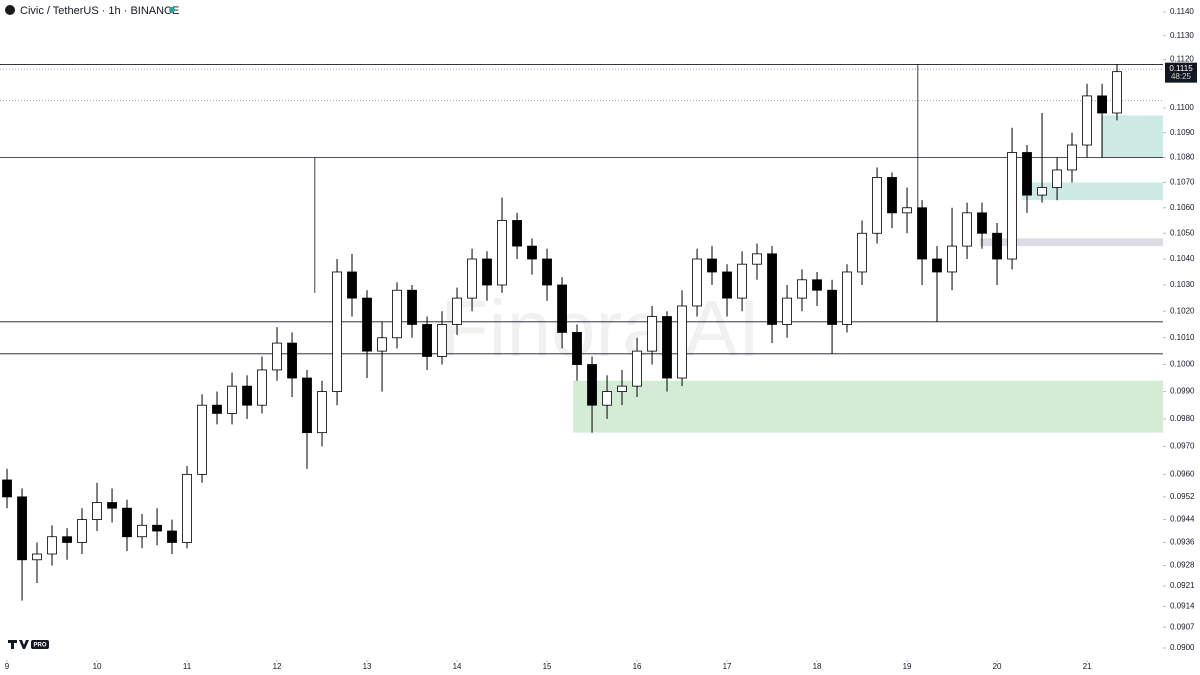 The height and width of the screenshot is (675, 1200). What do you see at coordinates (28, 644) in the screenshot?
I see `tv-logo: PRO` at bounding box center [28, 644].